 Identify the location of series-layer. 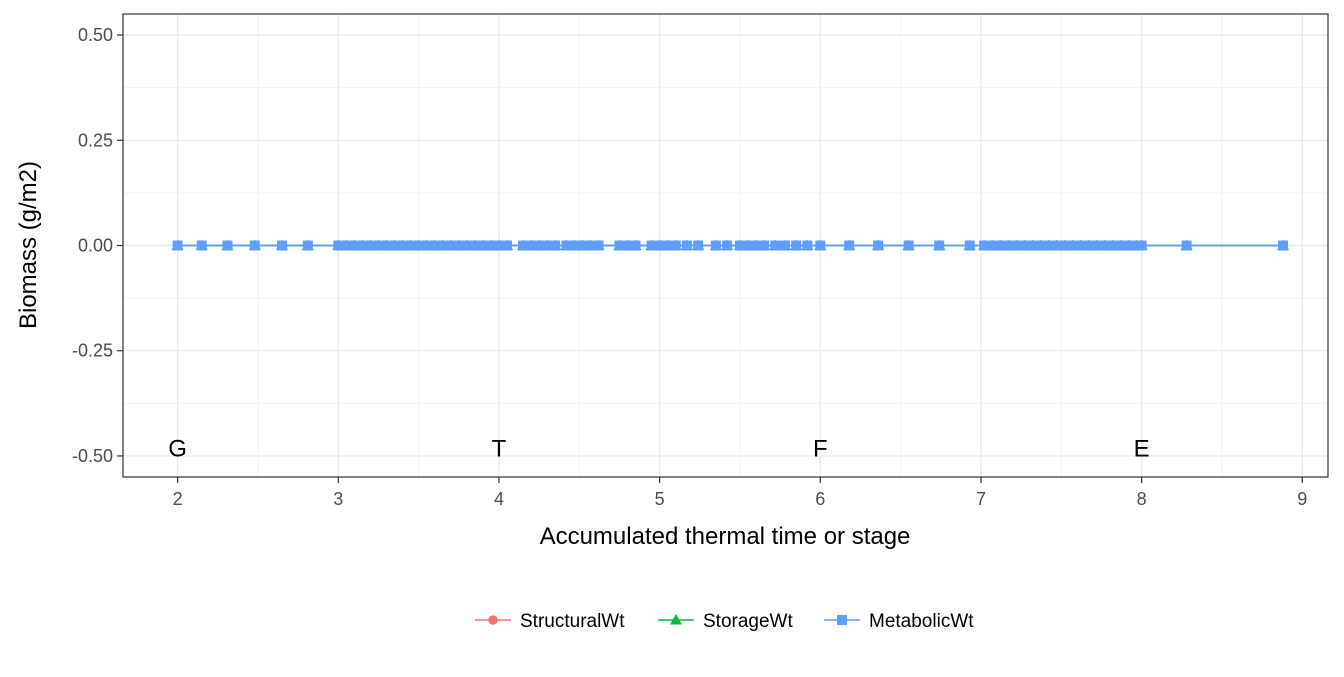
(730, 245).